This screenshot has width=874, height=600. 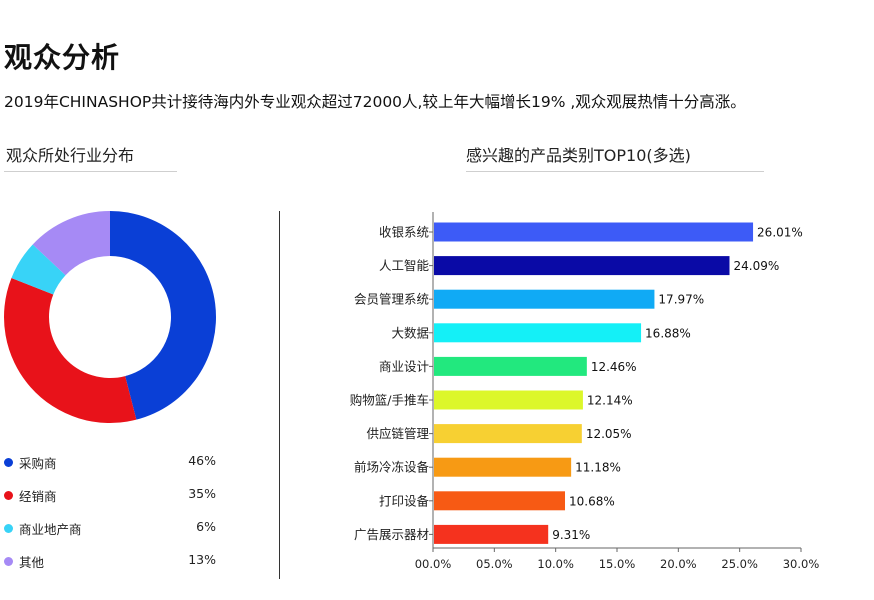 What do you see at coordinates (578, 155) in the screenshot?
I see `products-section-title: 感兴趣的产品类别TOP10(多选)` at bounding box center [578, 155].